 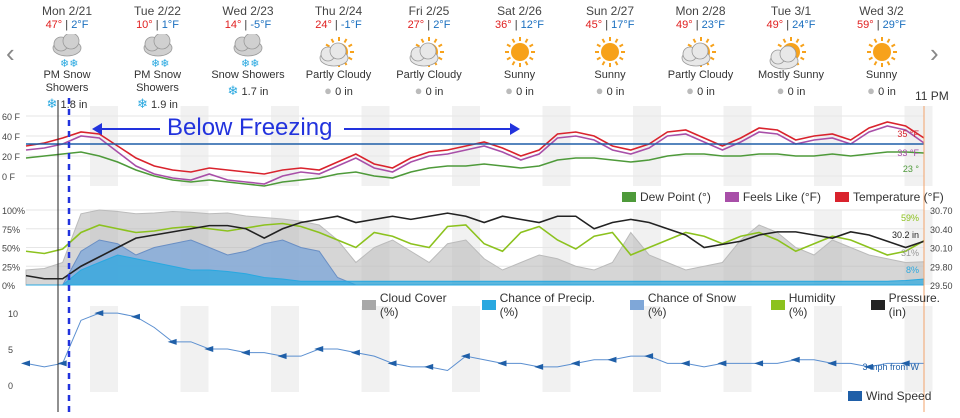 I want to click on low-temp: 12°F, so click(x=532, y=25).